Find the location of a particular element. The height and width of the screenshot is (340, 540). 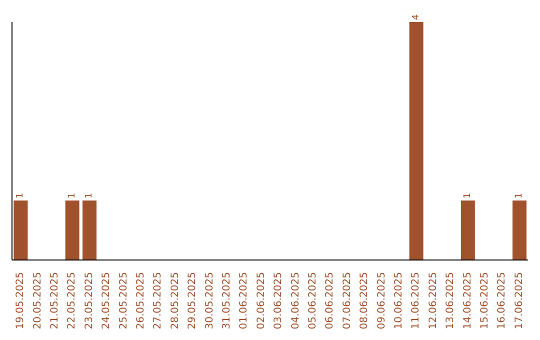

x-tick-label: 23.05.2025 is located at coordinates (89, 301).